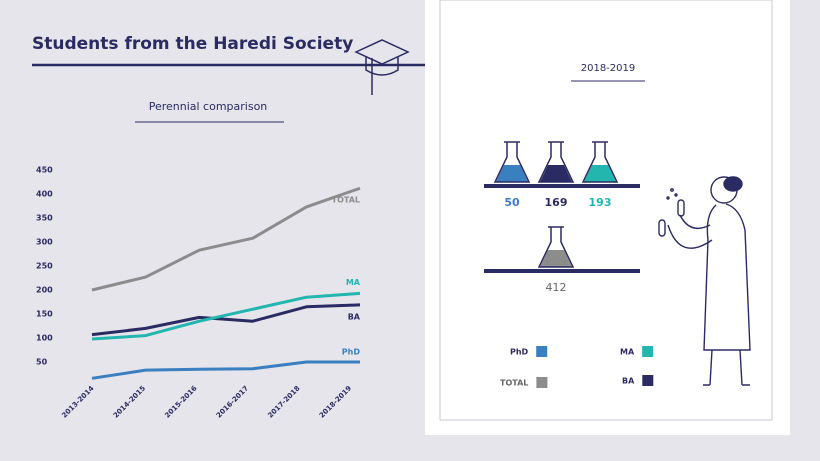 This screenshot has width=820, height=461. I want to click on y-tick-label: 150, so click(44, 314).